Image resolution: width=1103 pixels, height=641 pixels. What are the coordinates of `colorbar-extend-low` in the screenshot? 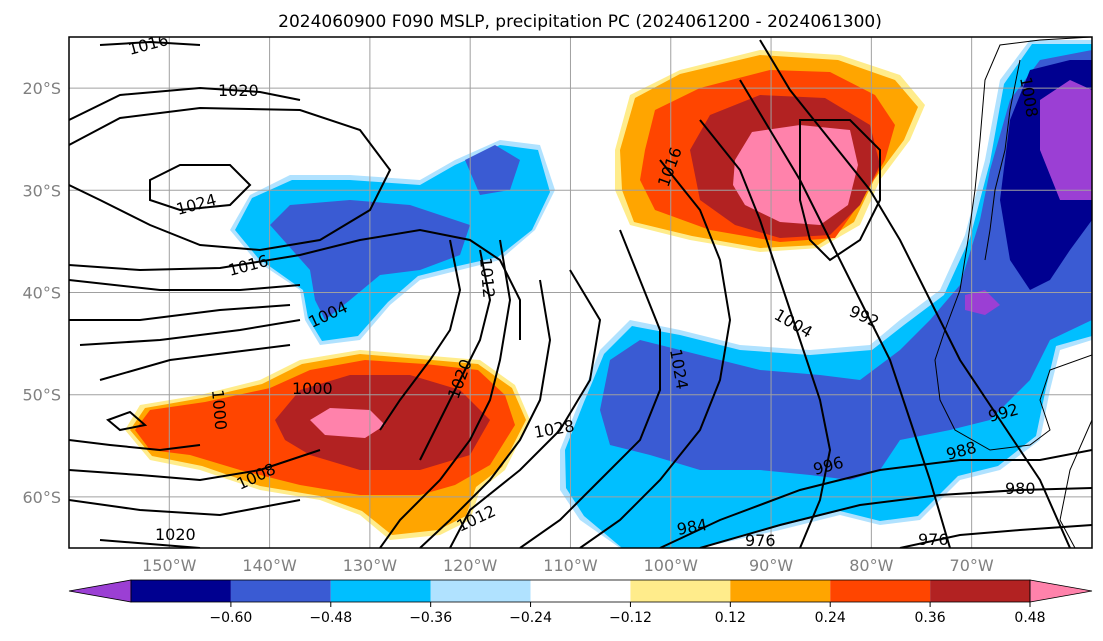 It's located at (100, 591).